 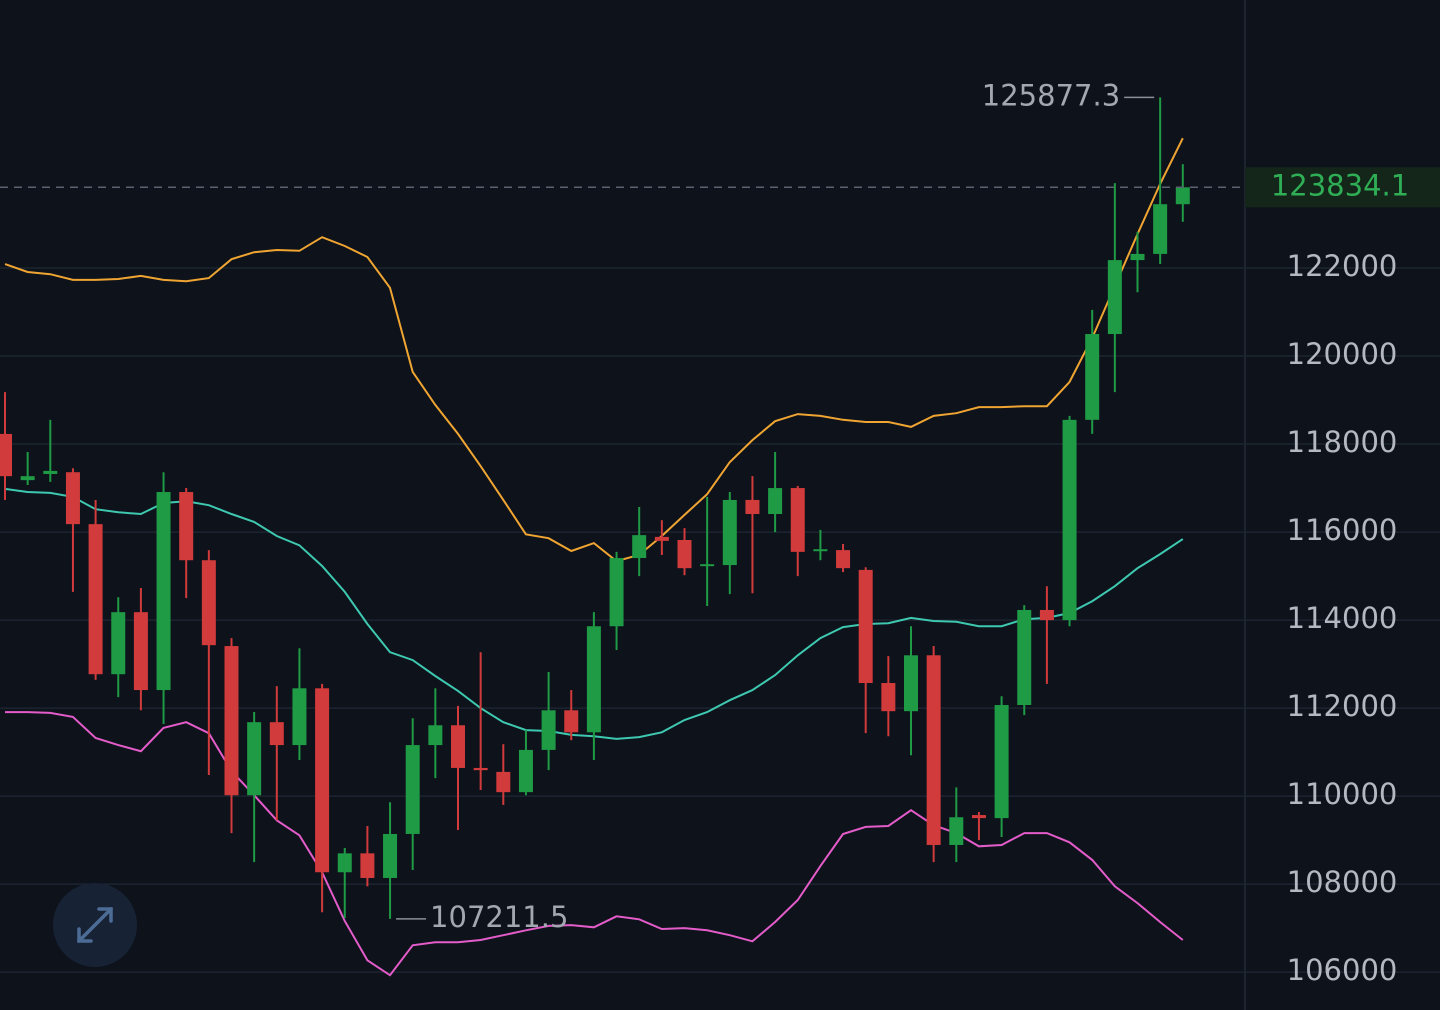 I want to click on y-tick-label: 108000, so click(x=1342, y=882).